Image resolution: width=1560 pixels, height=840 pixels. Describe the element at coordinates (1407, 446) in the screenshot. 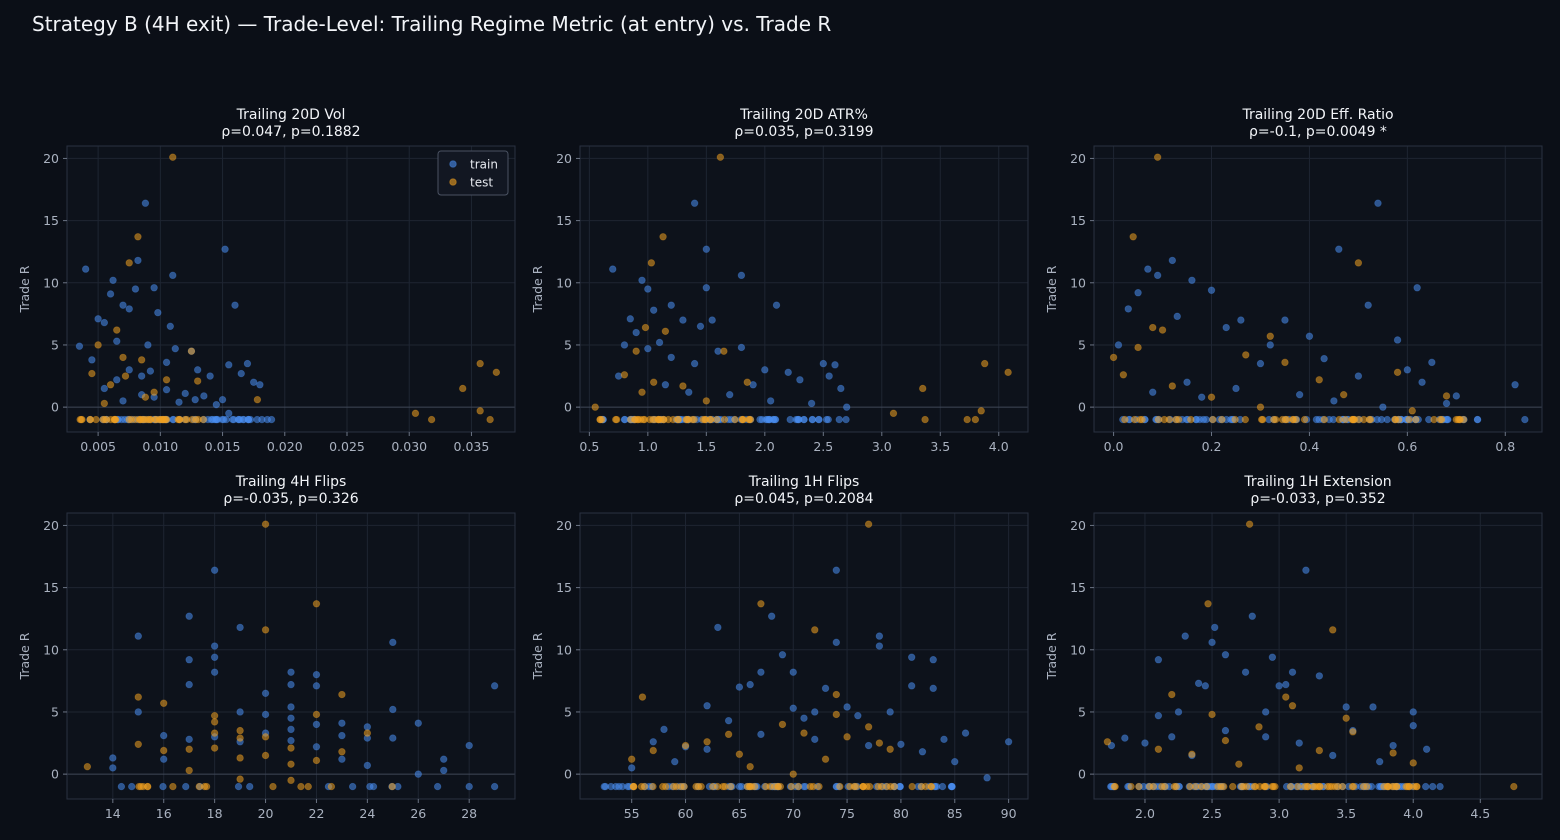

I see `x-tick-label: 0.6` at that location.